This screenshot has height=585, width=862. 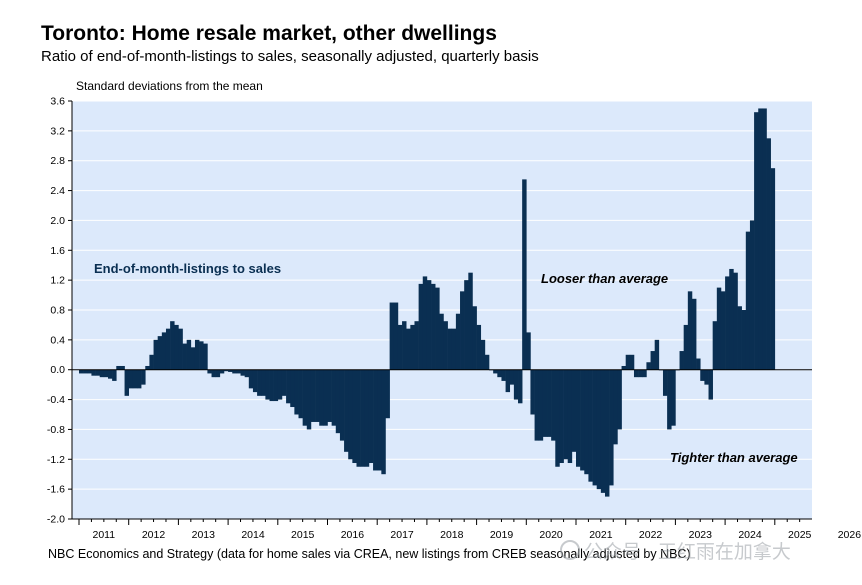 What do you see at coordinates (502, 535) in the screenshot?
I see `x-tick-label: 2019` at bounding box center [502, 535].